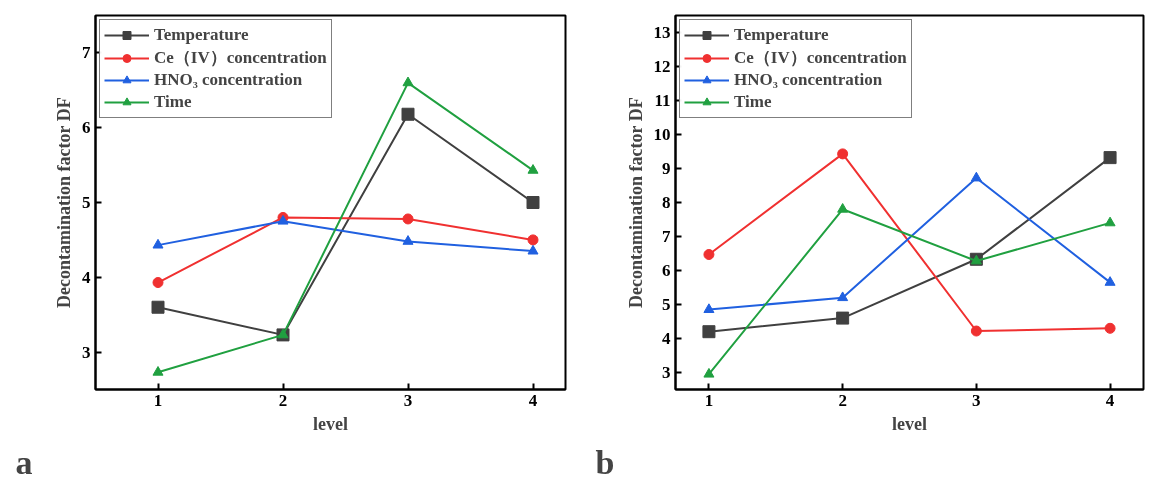 The width and height of the screenshot is (1161, 490). What do you see at coordinates (24, 462) in the screenshot?
I see `text: a` at bounding box center [24, 462].